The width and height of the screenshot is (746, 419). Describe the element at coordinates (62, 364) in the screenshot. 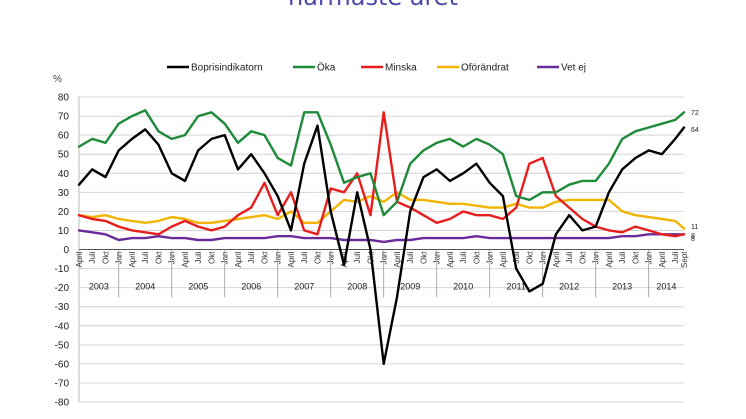

I see `y-tick-label: -60` at that location.